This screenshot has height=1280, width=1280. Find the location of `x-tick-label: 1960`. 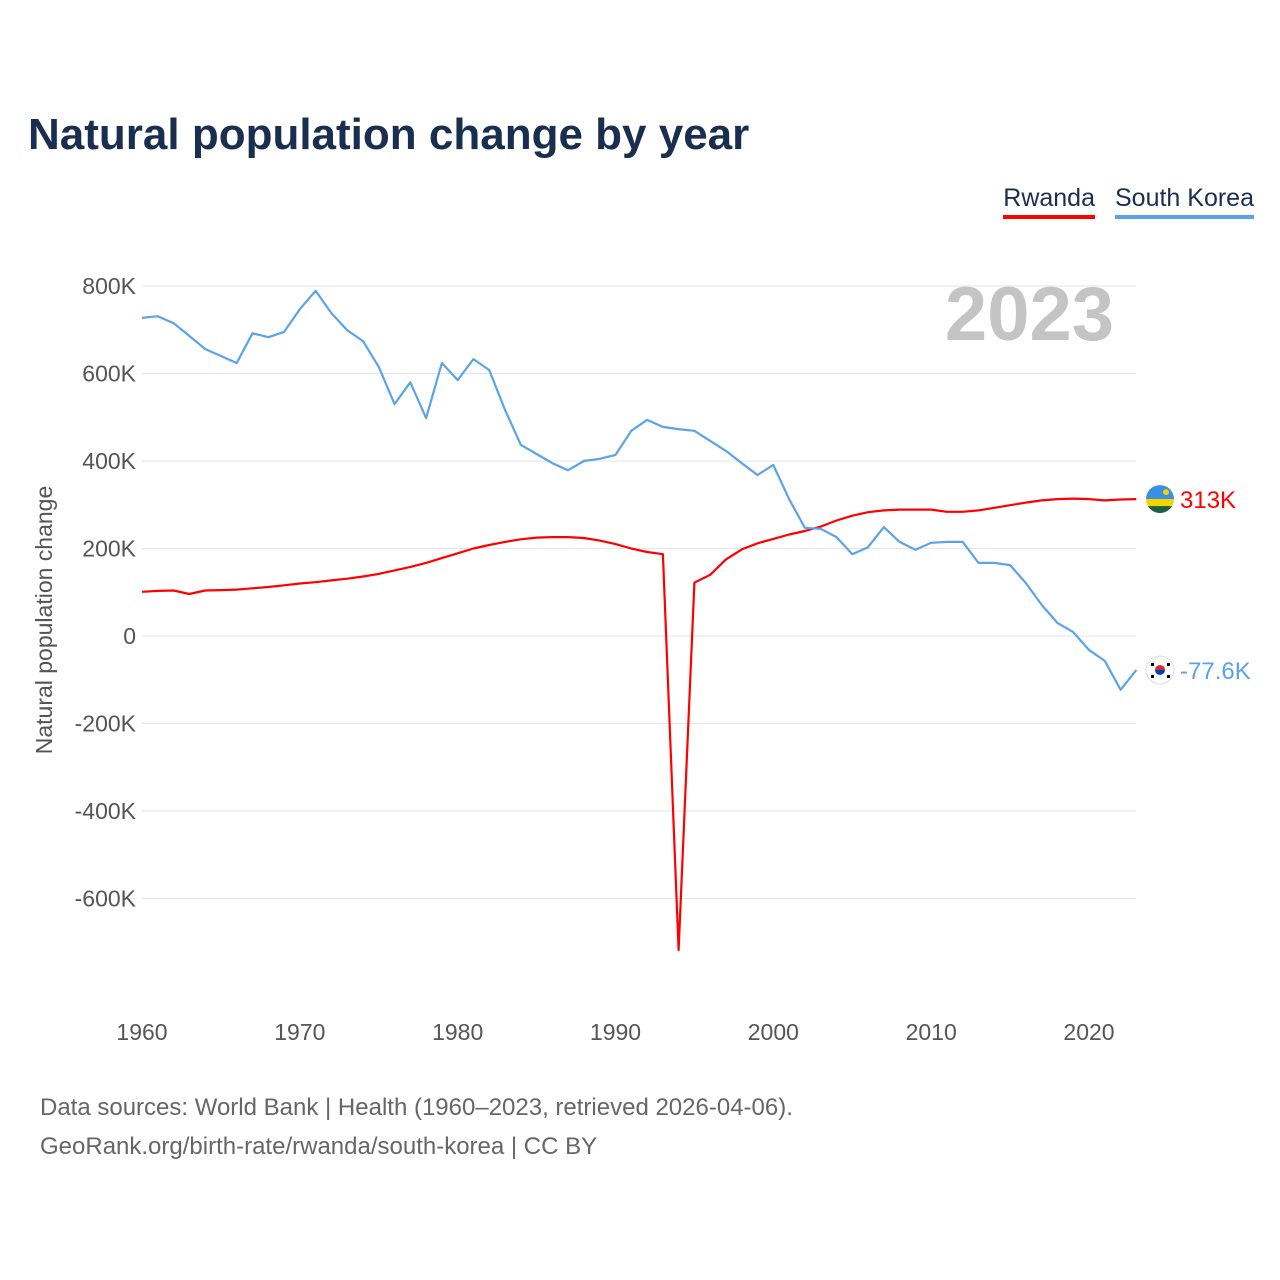

x-tick-label: 1960 is located at coordinates (141, 1032).